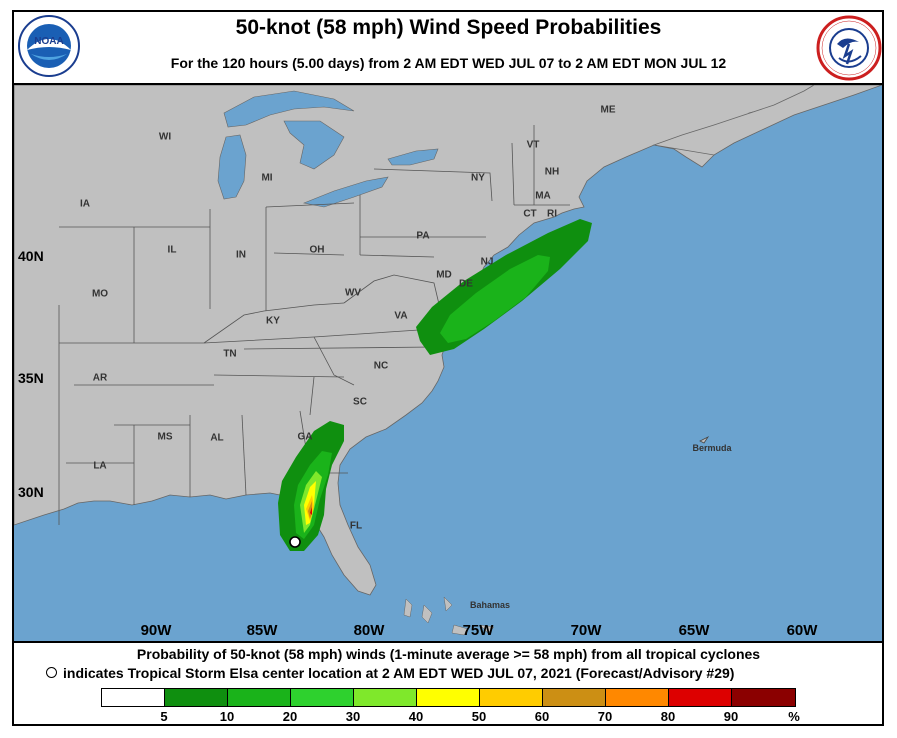  What do you see at coordinates (731, 716) in the screenshot?
I see `legend-label: 90` at bounding box center [731, 716].